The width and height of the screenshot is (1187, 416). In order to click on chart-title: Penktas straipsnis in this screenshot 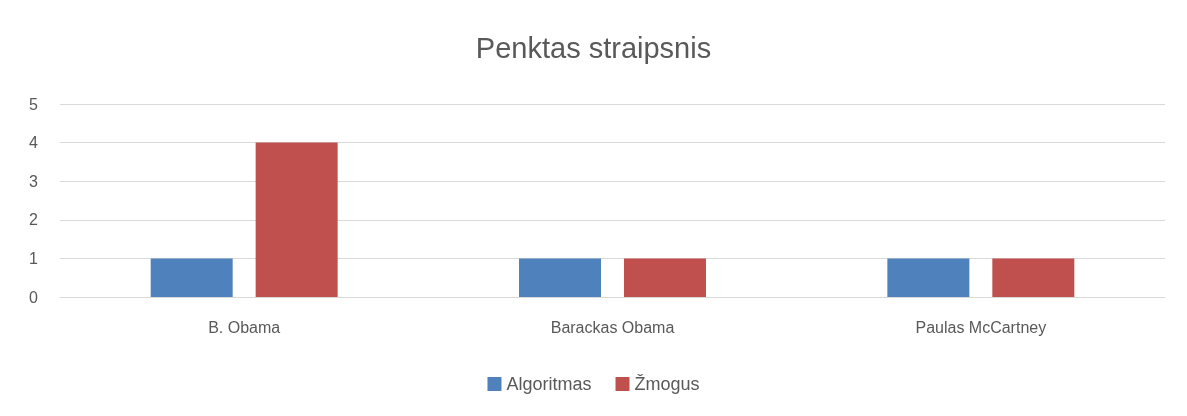, I will do `click(593, 47)`.